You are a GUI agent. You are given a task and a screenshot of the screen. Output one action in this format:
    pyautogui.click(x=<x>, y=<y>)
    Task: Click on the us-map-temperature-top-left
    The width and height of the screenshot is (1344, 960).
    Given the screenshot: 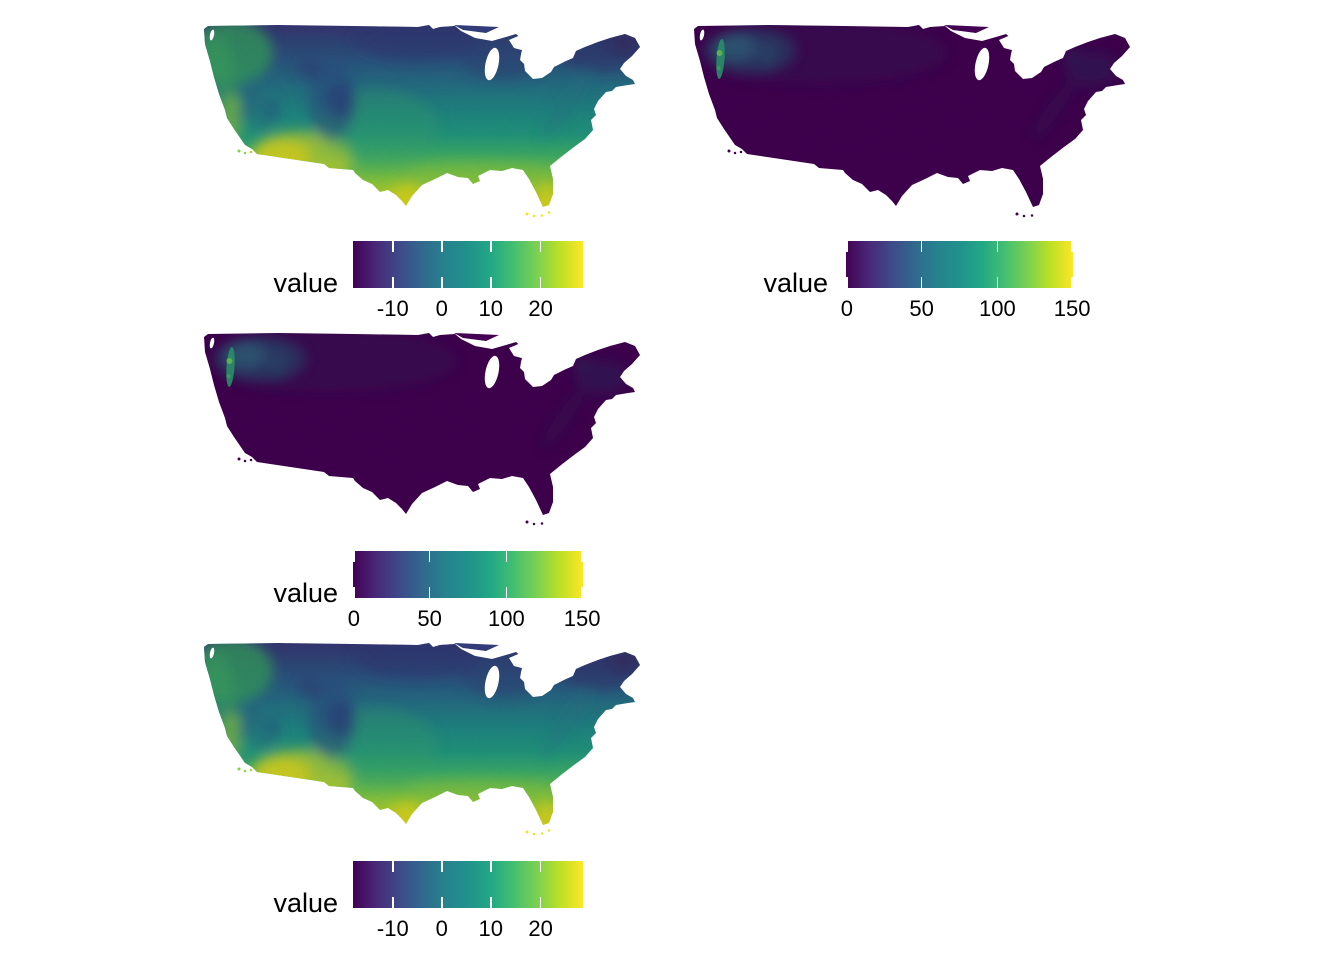 What is the action you would take?
    pyautogui.click(x=416, y=124)
    